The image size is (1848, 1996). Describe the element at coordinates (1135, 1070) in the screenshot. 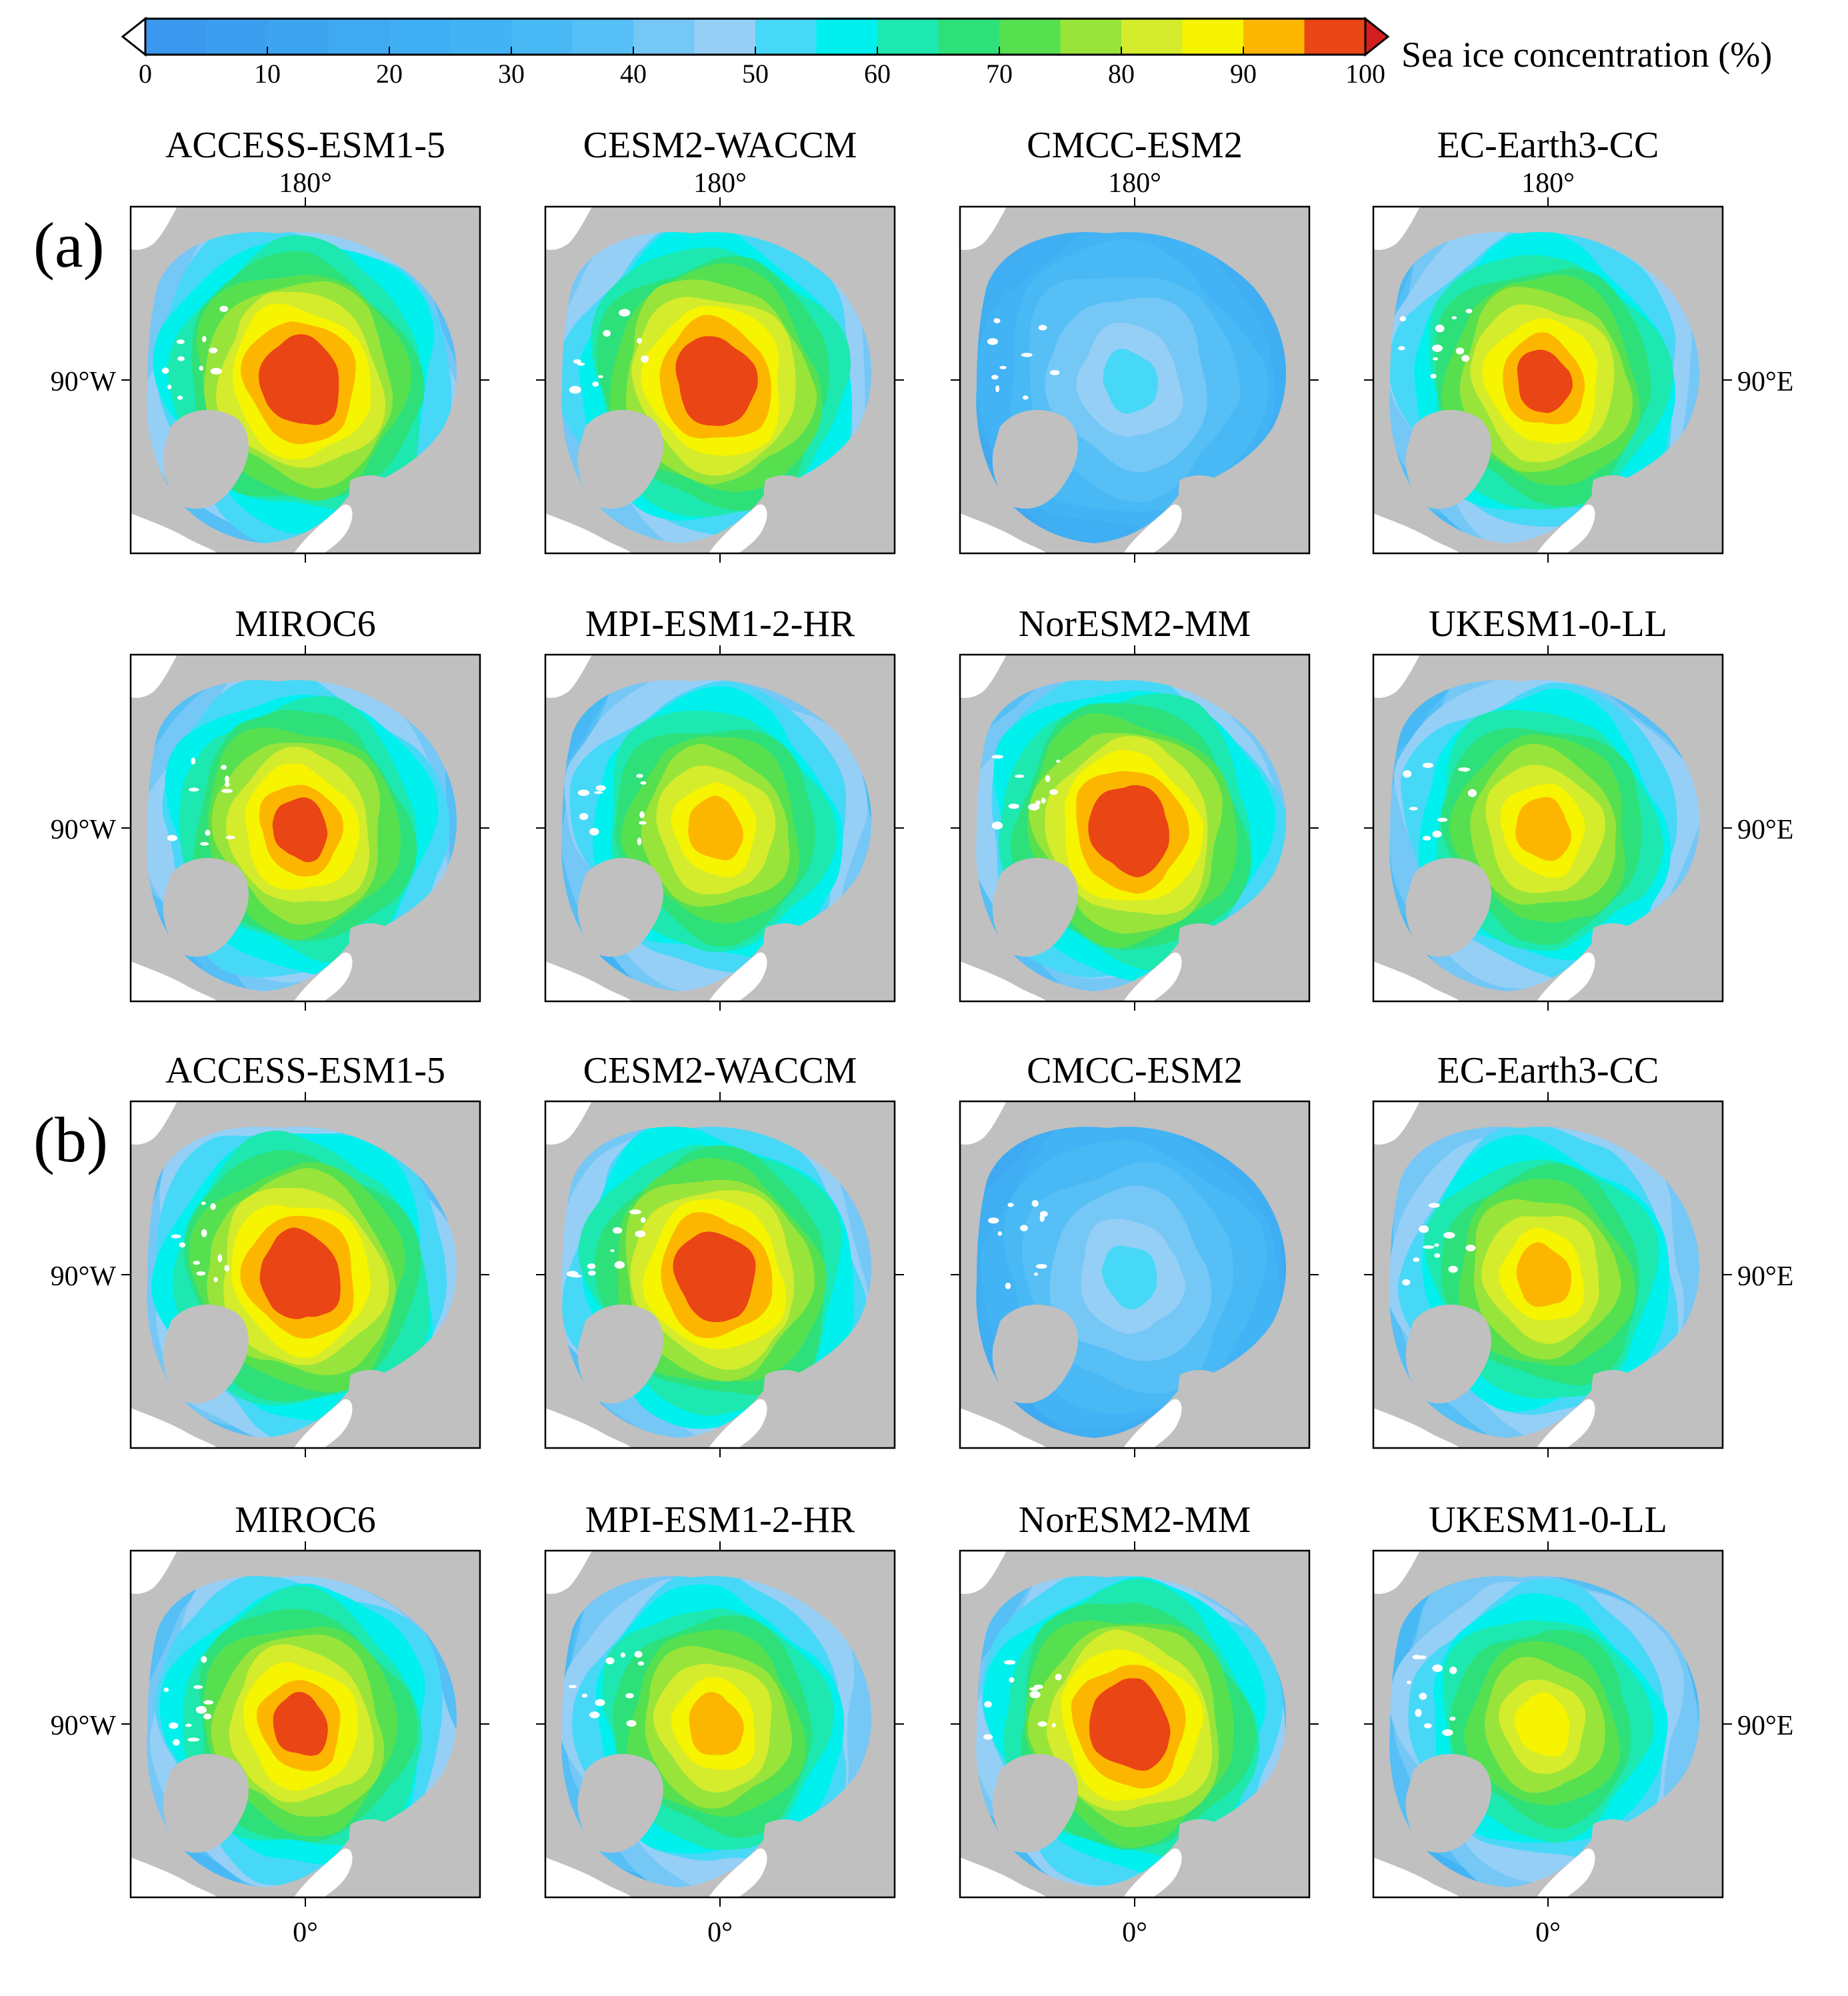

I see `panel-title: CMCC-ESM2` at that location.